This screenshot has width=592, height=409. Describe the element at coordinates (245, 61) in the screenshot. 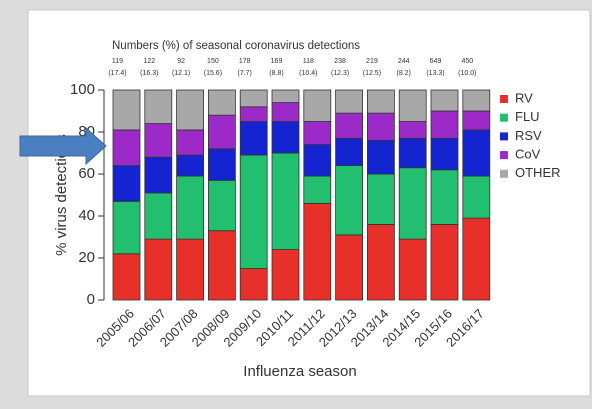

I see `coronavirus-count: 178` at that location.